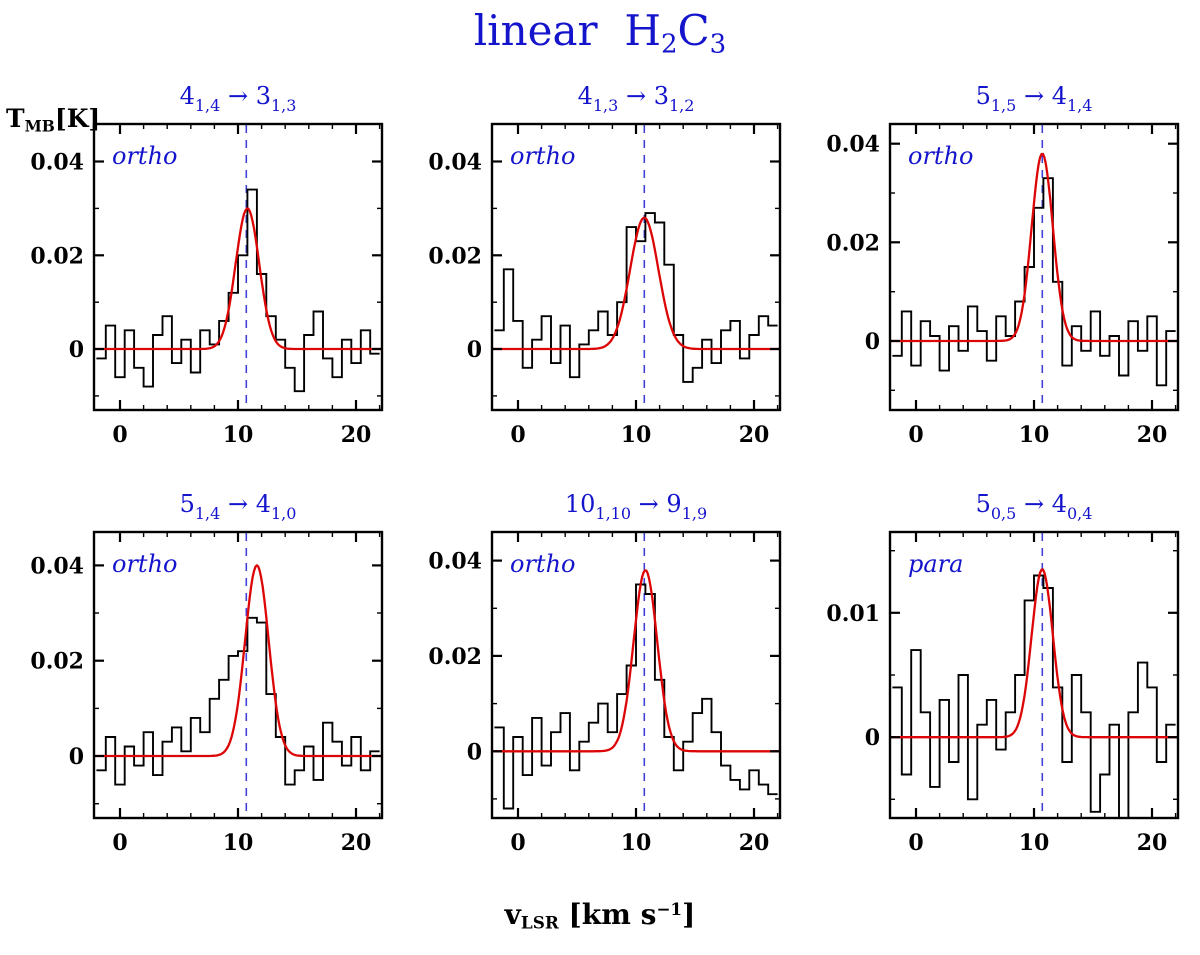 The height and width of the screenshot is (955, 1200). I want to click on transition-title: 51,5 → 41,4, so click(1034, 98).